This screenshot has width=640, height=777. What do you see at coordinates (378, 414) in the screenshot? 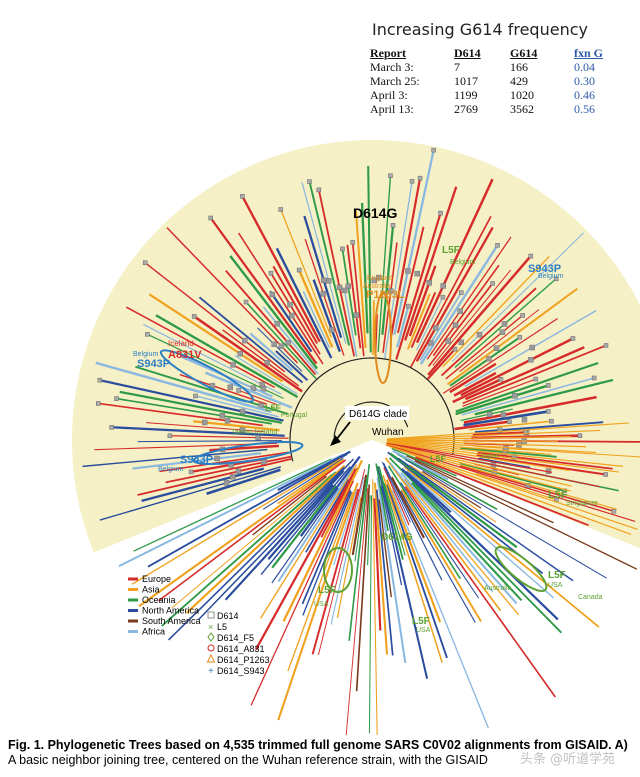
I see `clade-node-label: D614G clade` at bounding box center [378, 414].